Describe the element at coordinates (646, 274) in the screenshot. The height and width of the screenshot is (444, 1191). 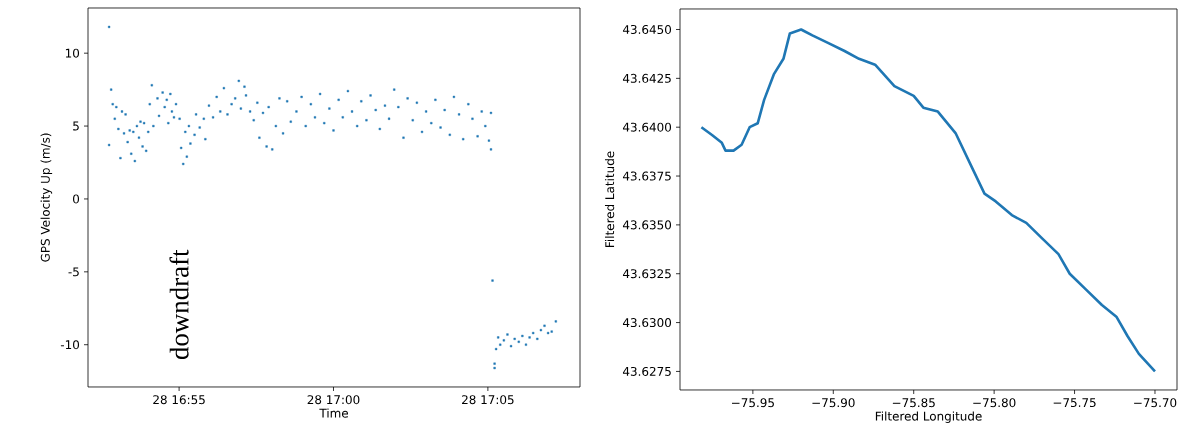
I see `y-tick-label: 43.6325` at that location.